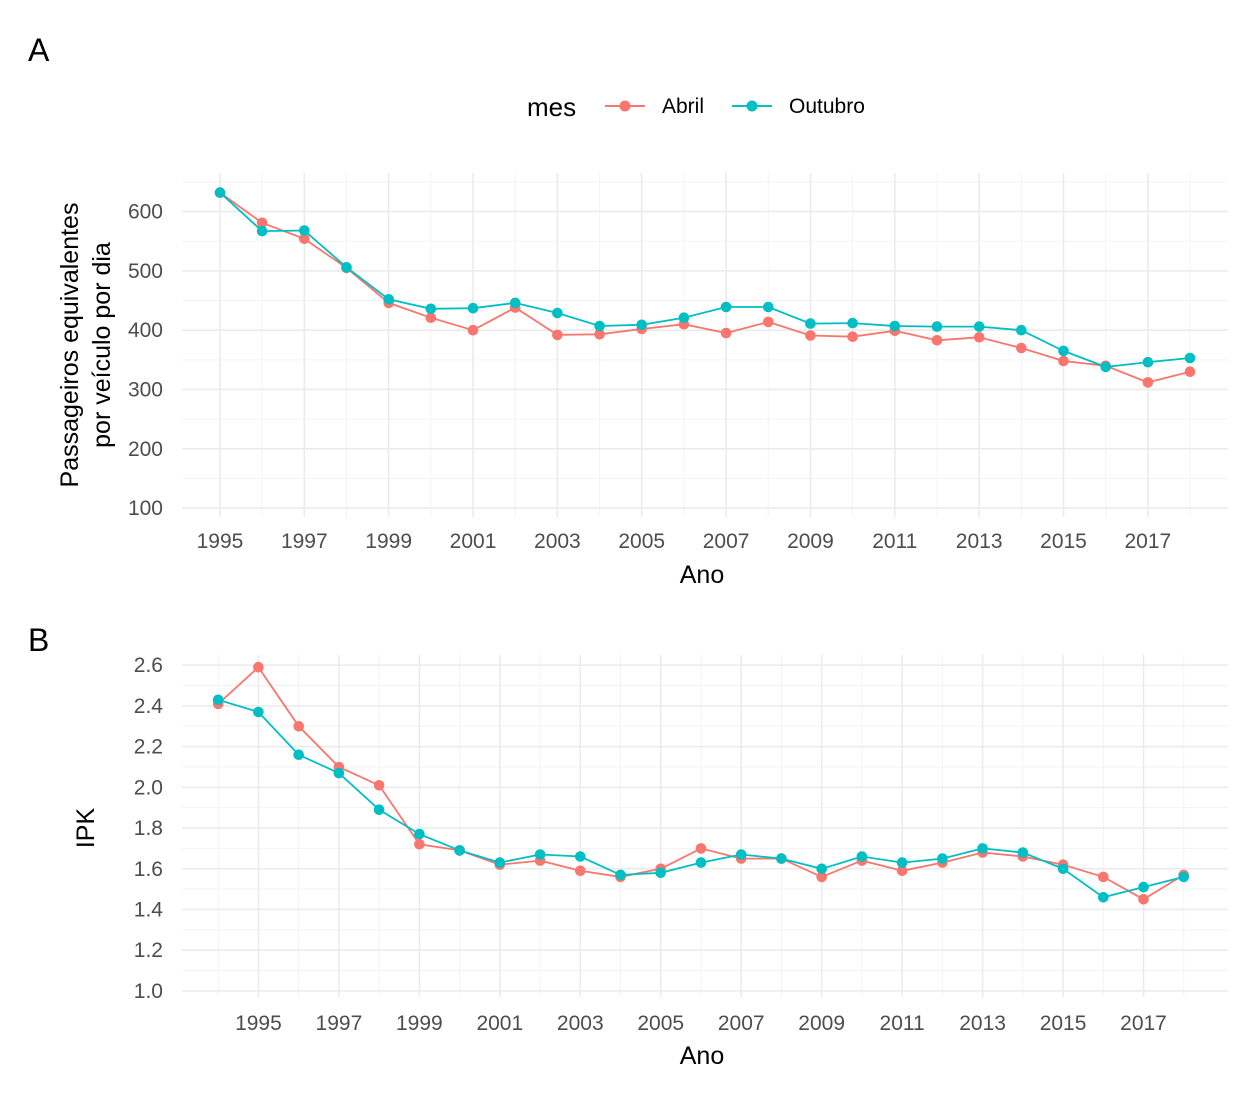 The height and width of the screenshot is (1102, 1259). Describe the element at coordinates (419, 1023) in the screenshot. I see `panel-b-x-tick-label: 1999` at that location.